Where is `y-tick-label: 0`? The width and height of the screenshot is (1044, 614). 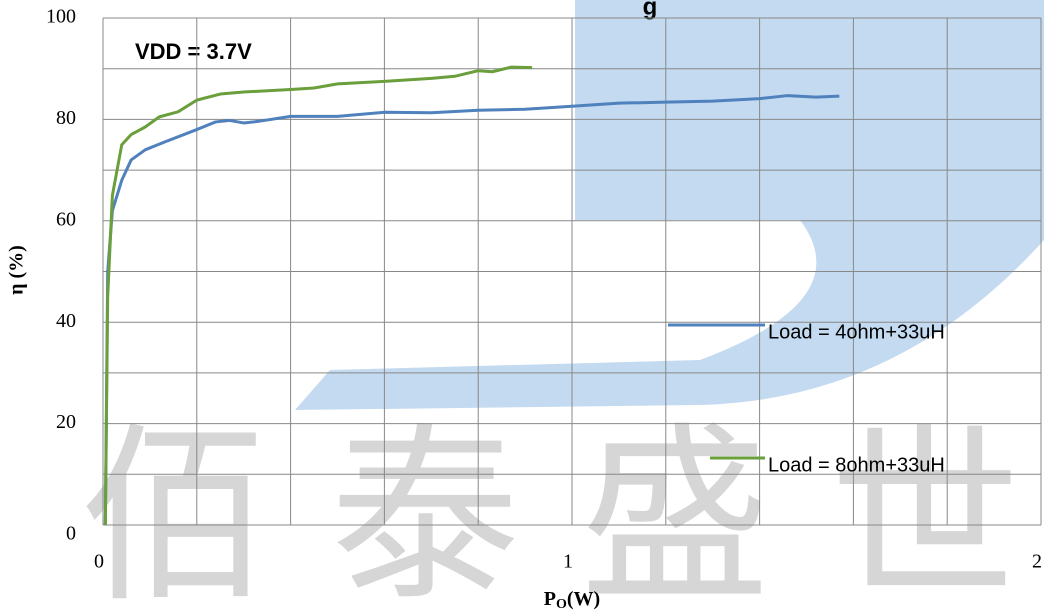 y-tick-label: 0 is located at coordinates (71, 534).